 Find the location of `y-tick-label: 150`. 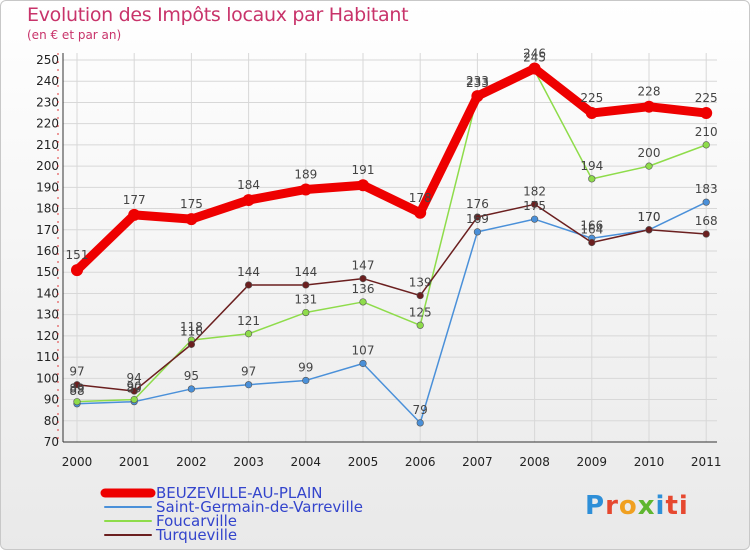

y-tick-label: 150 is located at coordinates (47, 272).